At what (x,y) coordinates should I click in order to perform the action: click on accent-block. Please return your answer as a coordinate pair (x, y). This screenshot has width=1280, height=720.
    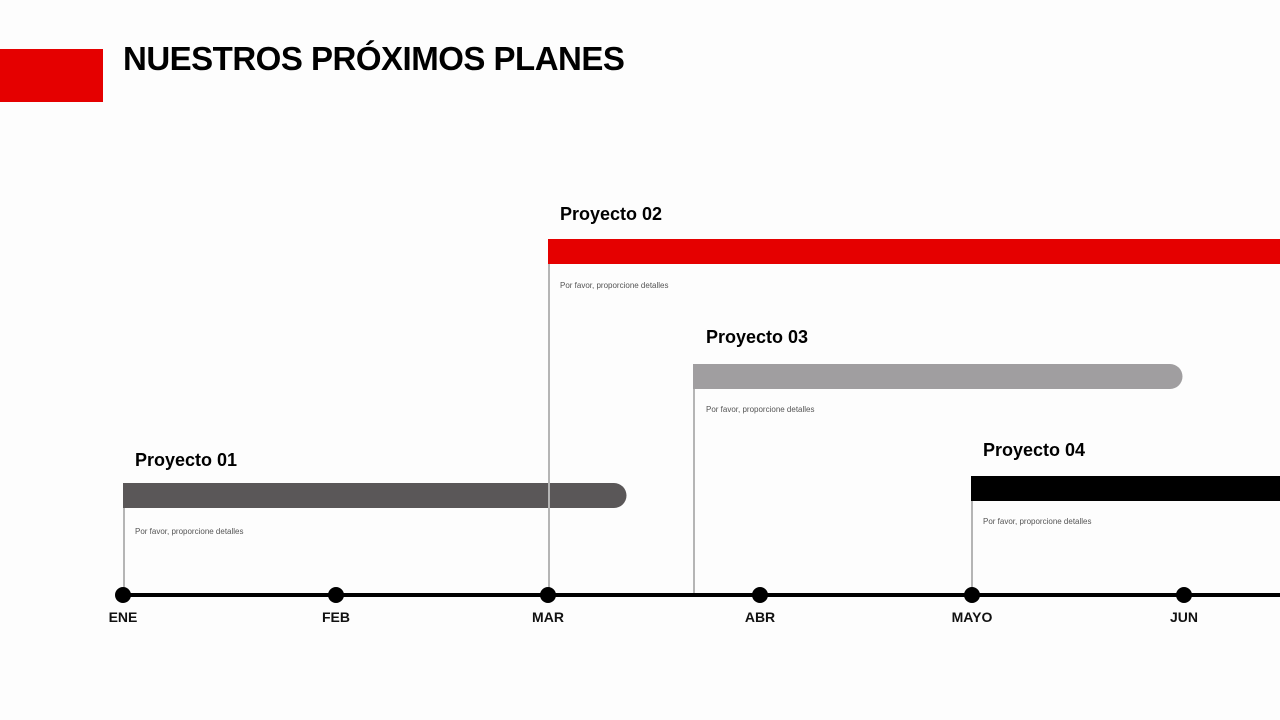
    Looking at the image, I should click on (51, 75).